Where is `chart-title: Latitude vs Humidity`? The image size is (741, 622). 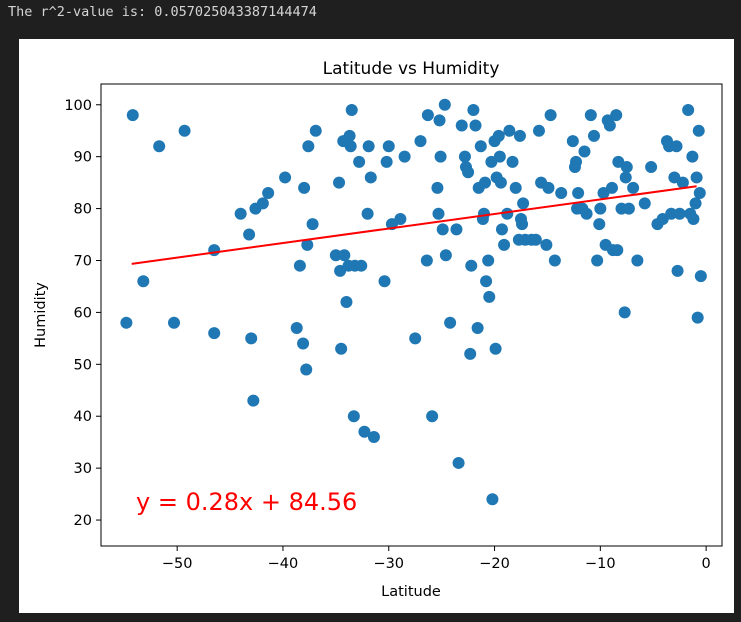 chart-title: Latitude vs Humidity is located at coordinates (411, 69).